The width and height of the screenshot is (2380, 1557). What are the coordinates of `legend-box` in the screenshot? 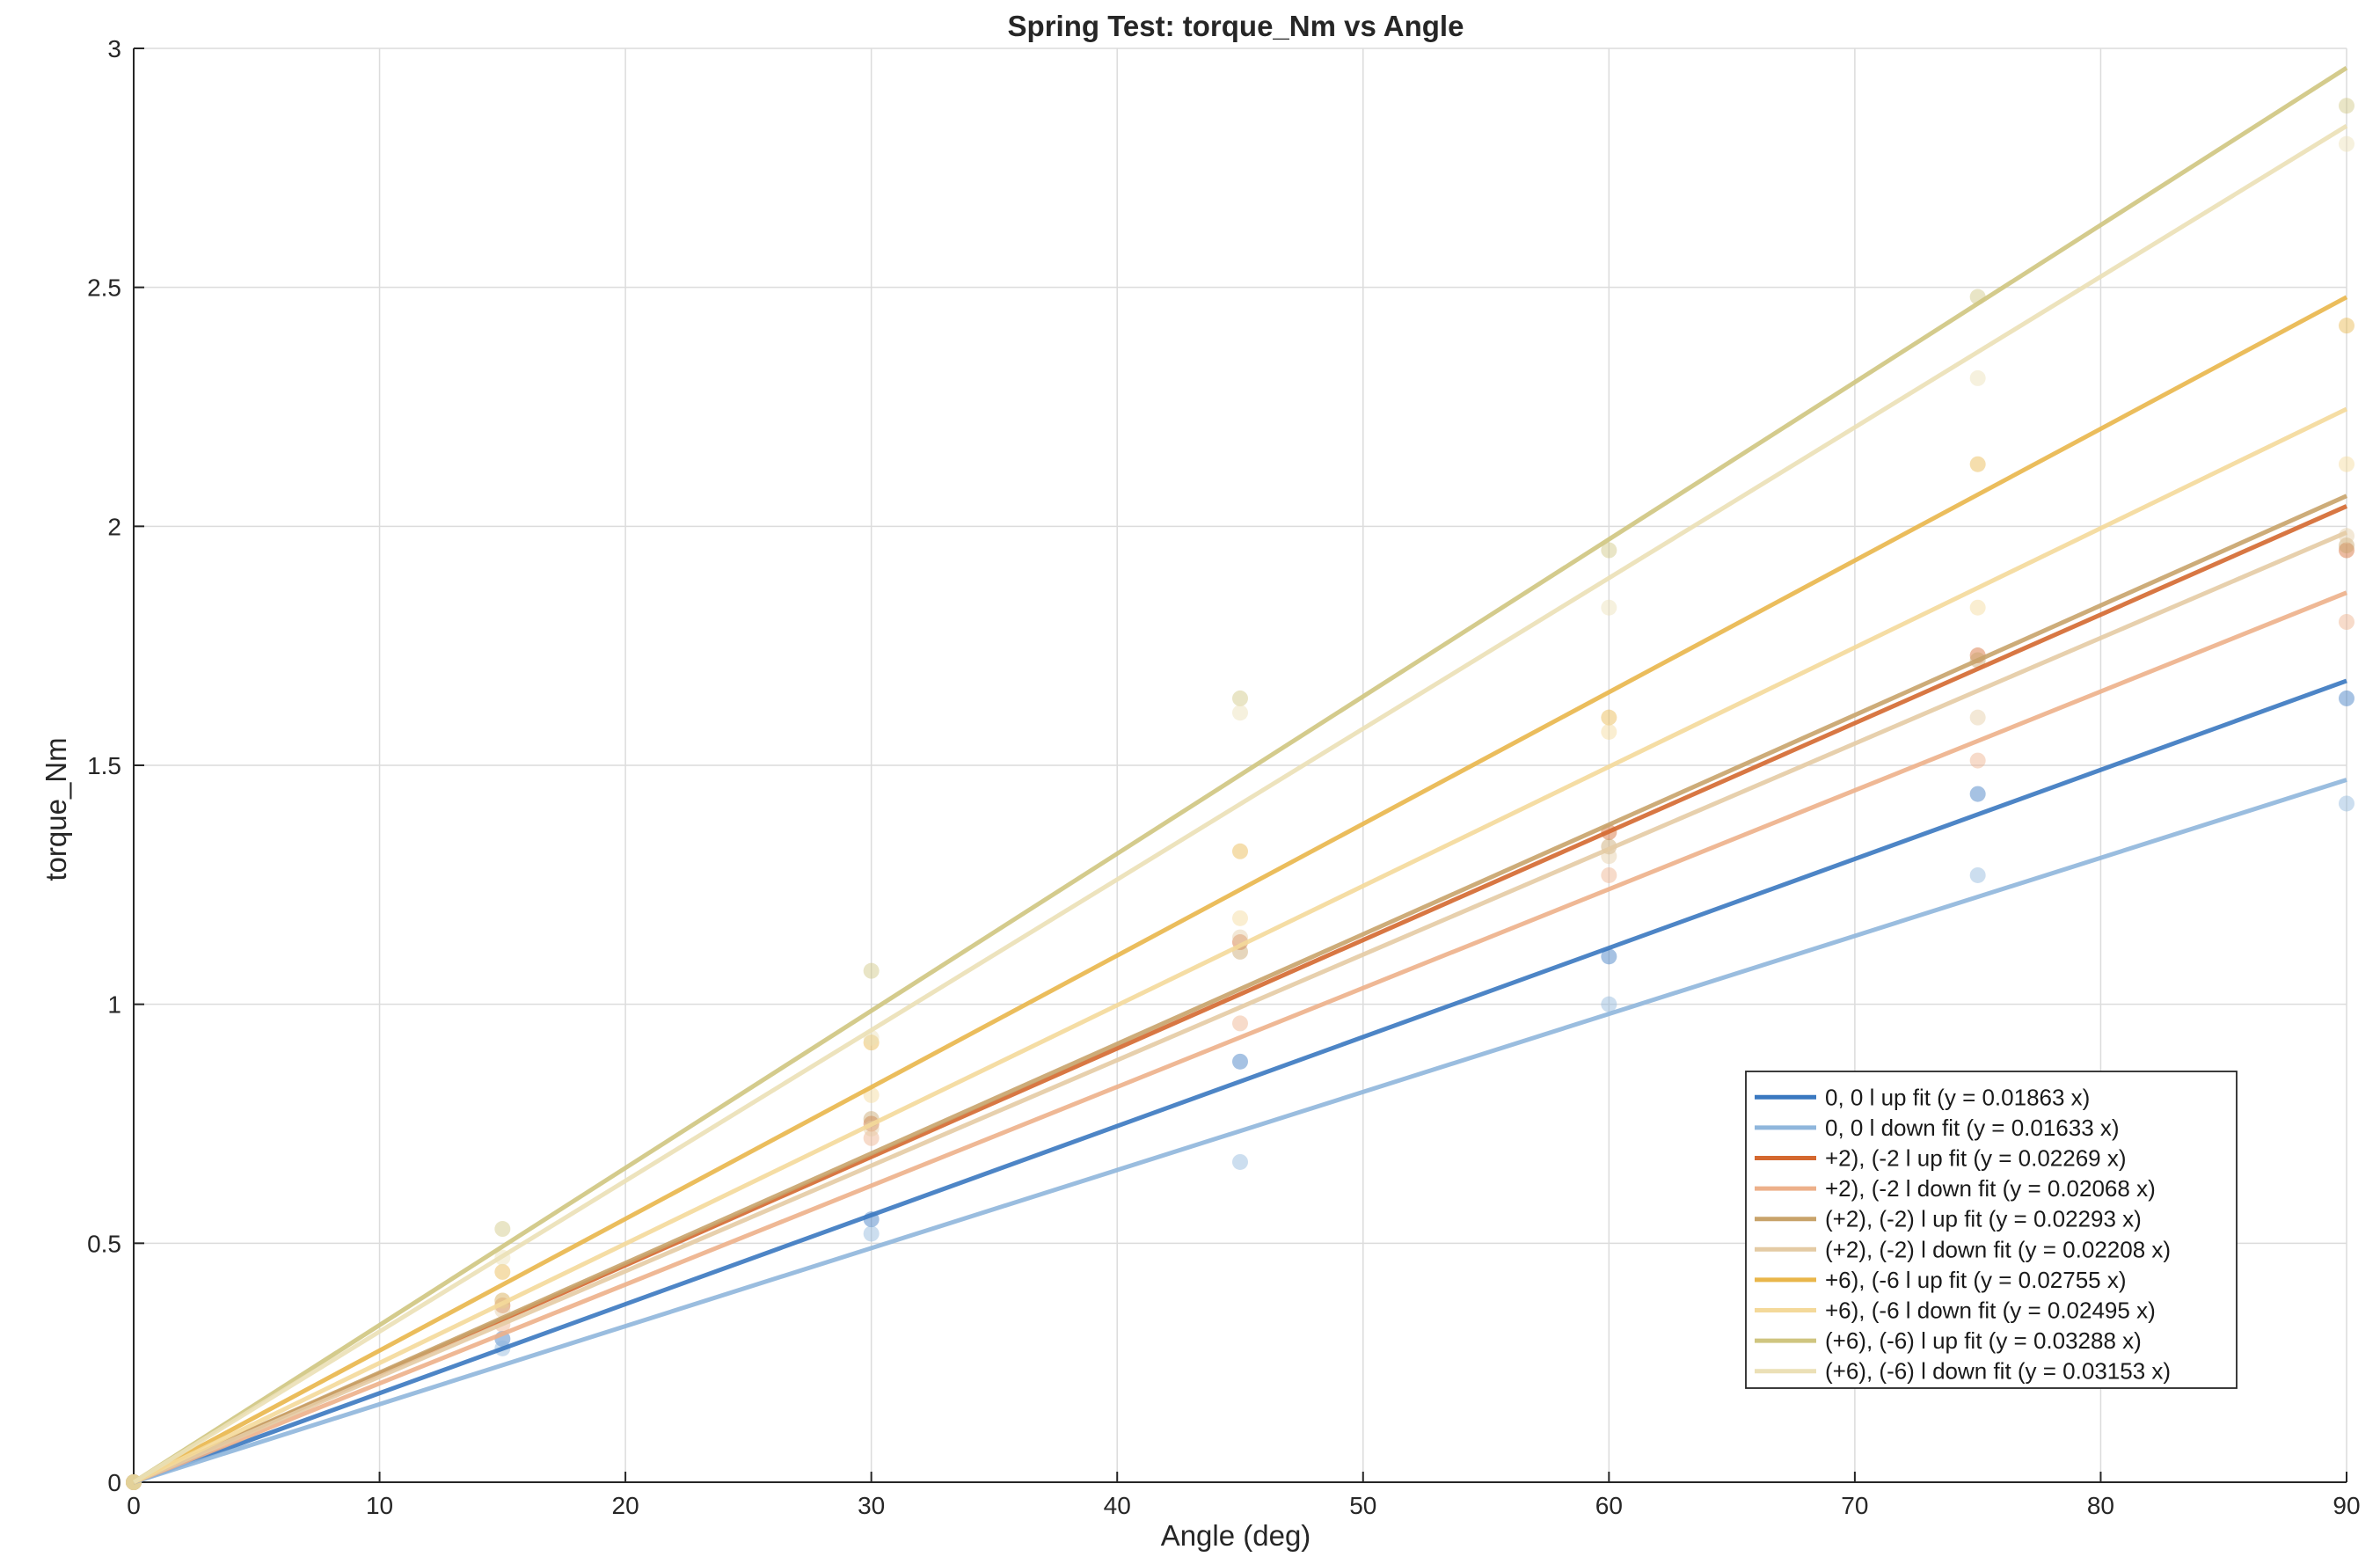 It's located at (1991, 1230).